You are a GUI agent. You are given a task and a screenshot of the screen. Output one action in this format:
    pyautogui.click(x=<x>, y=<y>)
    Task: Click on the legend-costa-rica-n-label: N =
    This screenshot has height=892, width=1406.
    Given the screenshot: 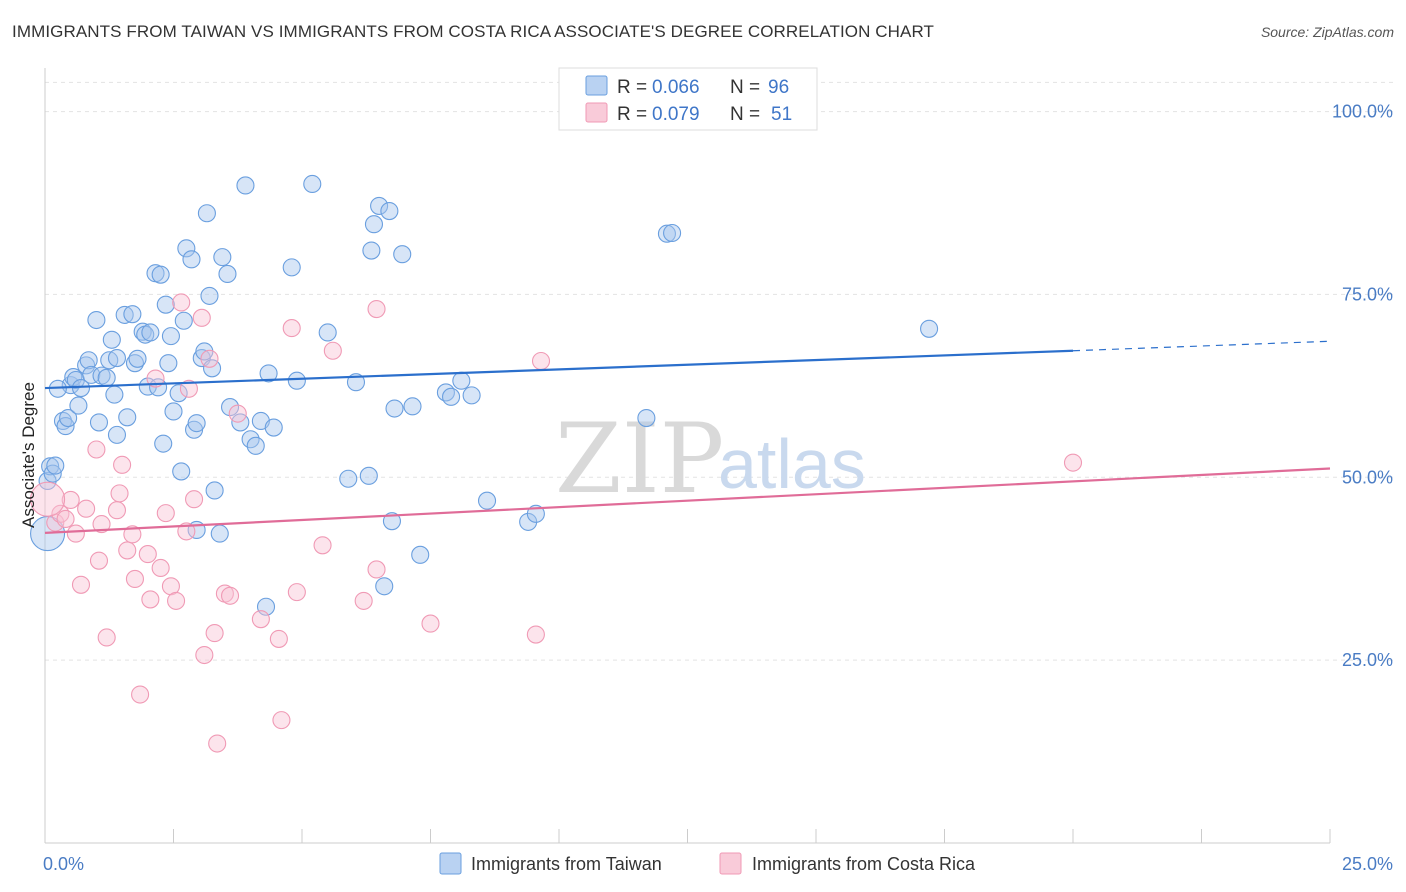 What is the action you would take?
    pyautogui.click(x=745, y=114)
    